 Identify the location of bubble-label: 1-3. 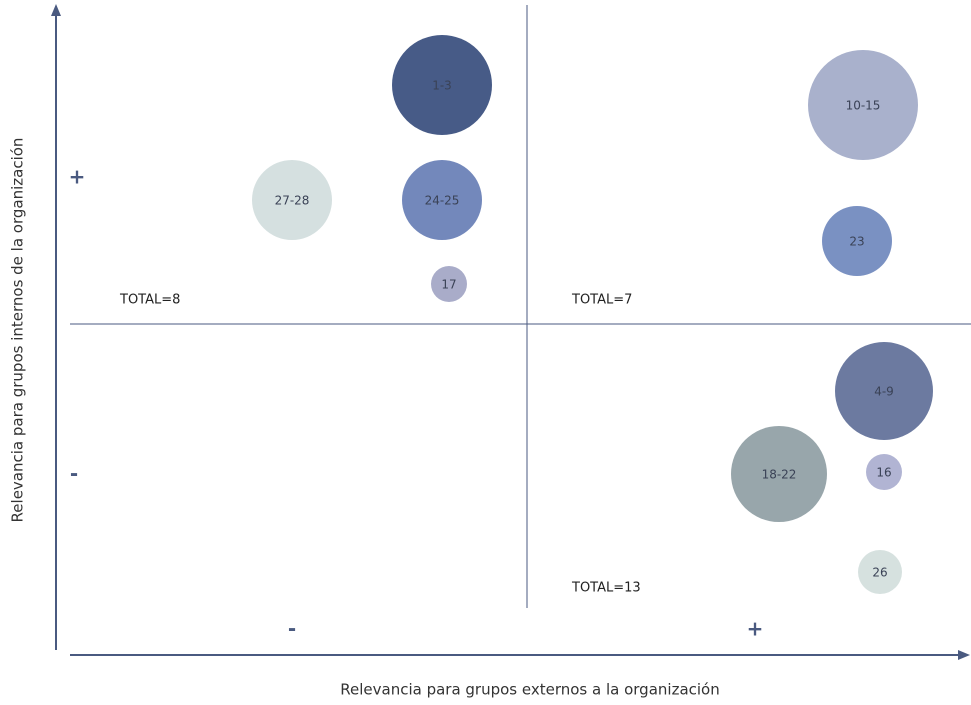
(442, 86).